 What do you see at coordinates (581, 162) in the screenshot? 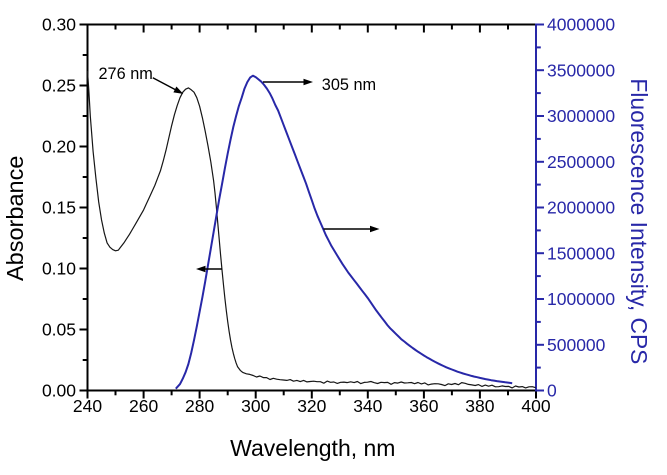
I see `svg-text: 2500000` at bounding box center [581, 162].